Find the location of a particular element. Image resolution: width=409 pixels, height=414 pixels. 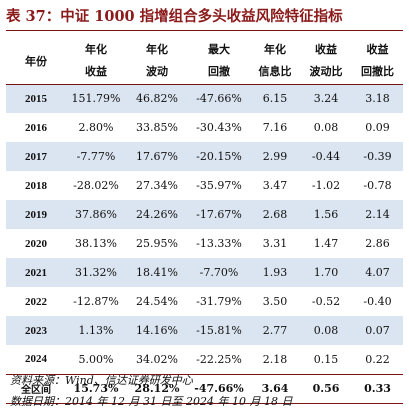

col-header-line2: 收益 is located at coordinates (96, 72).